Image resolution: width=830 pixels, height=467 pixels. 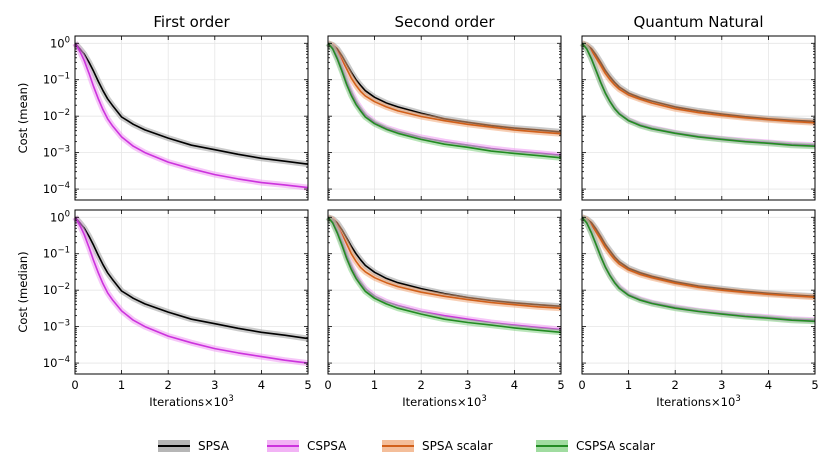 I want to click on legend-label: CSPSA, so click(x=327, y=446).